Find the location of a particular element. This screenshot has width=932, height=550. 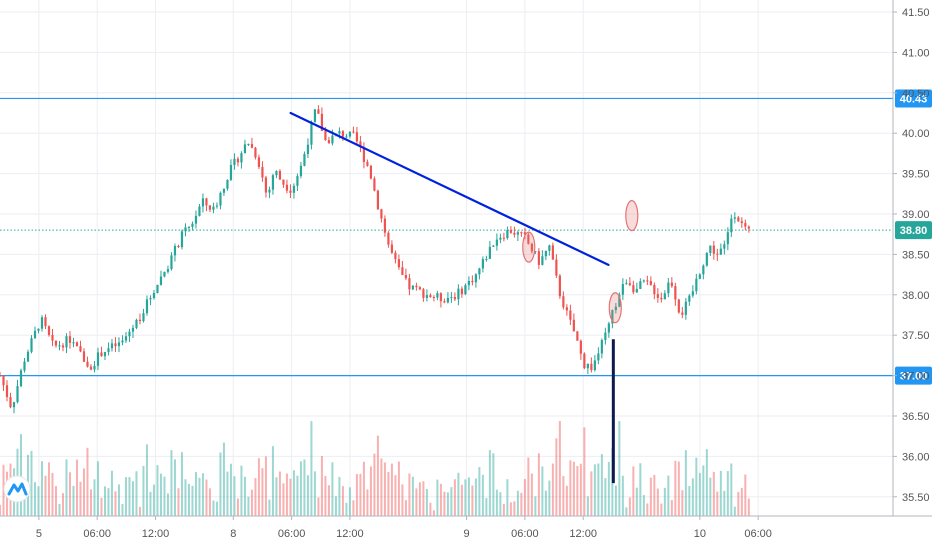

time-tick-label: 06:00 is located at coordinates (292, 534).